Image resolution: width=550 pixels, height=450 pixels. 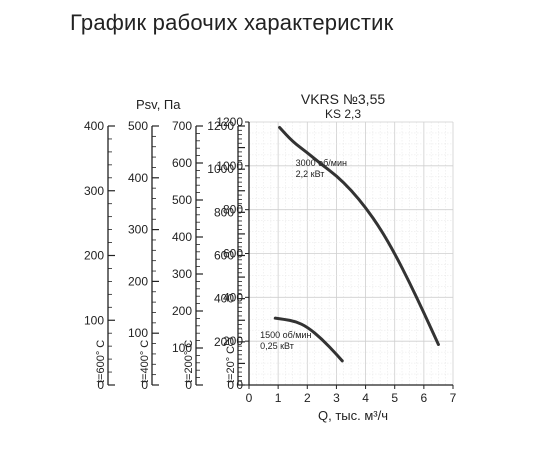 What do you see at coordinates (321, 163) in the screenshot?
I see `series-label-1: 3000 об/мин` at bounding box center [321, 163].